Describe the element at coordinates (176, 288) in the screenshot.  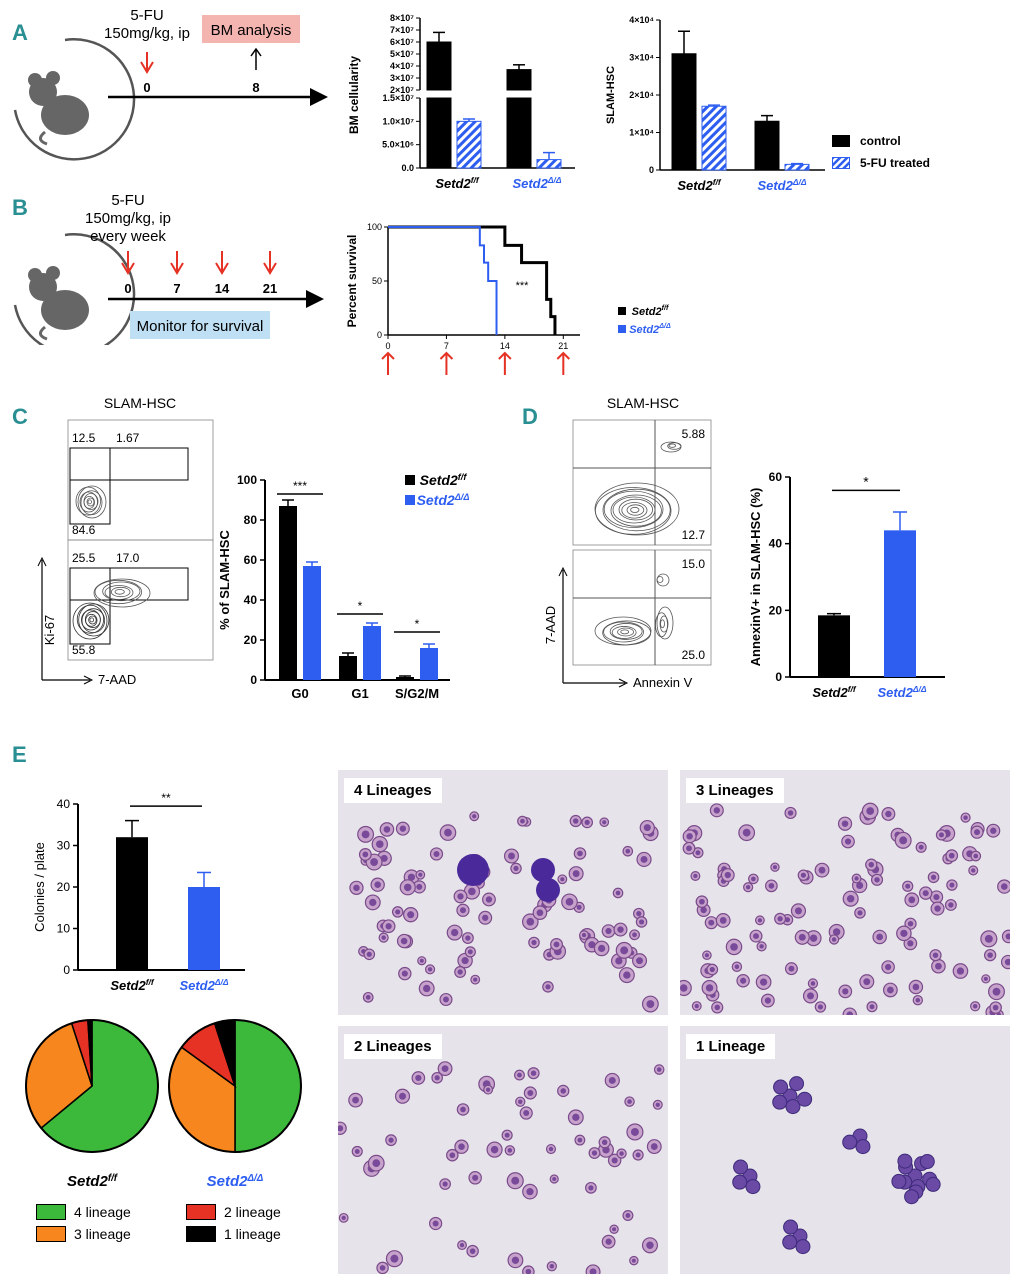
I see `day-label: 7` at that location.